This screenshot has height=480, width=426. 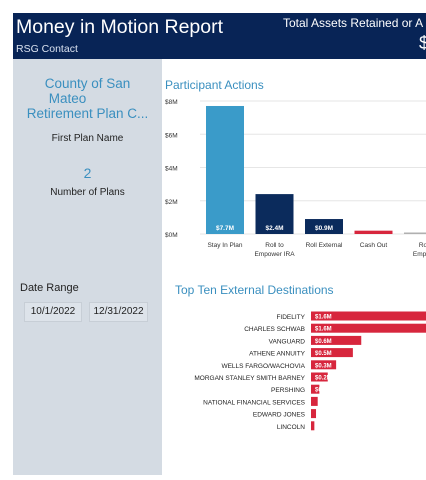 I want to click on total-assets-value: $, so click(x=422, y=43).